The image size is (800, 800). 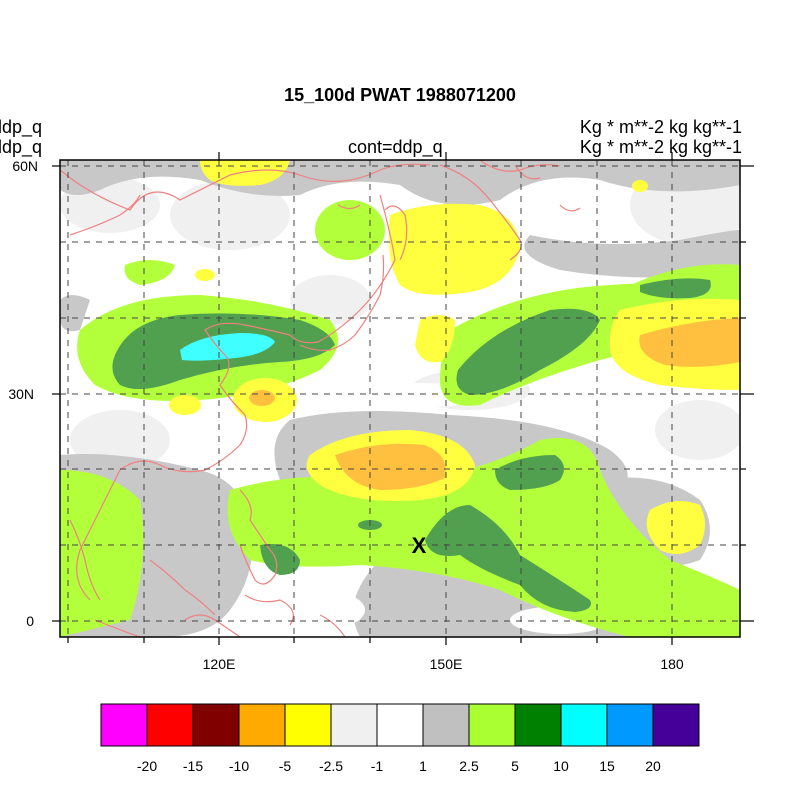 I want to click on colorbar-label: -20, so click(x=147, y=766).